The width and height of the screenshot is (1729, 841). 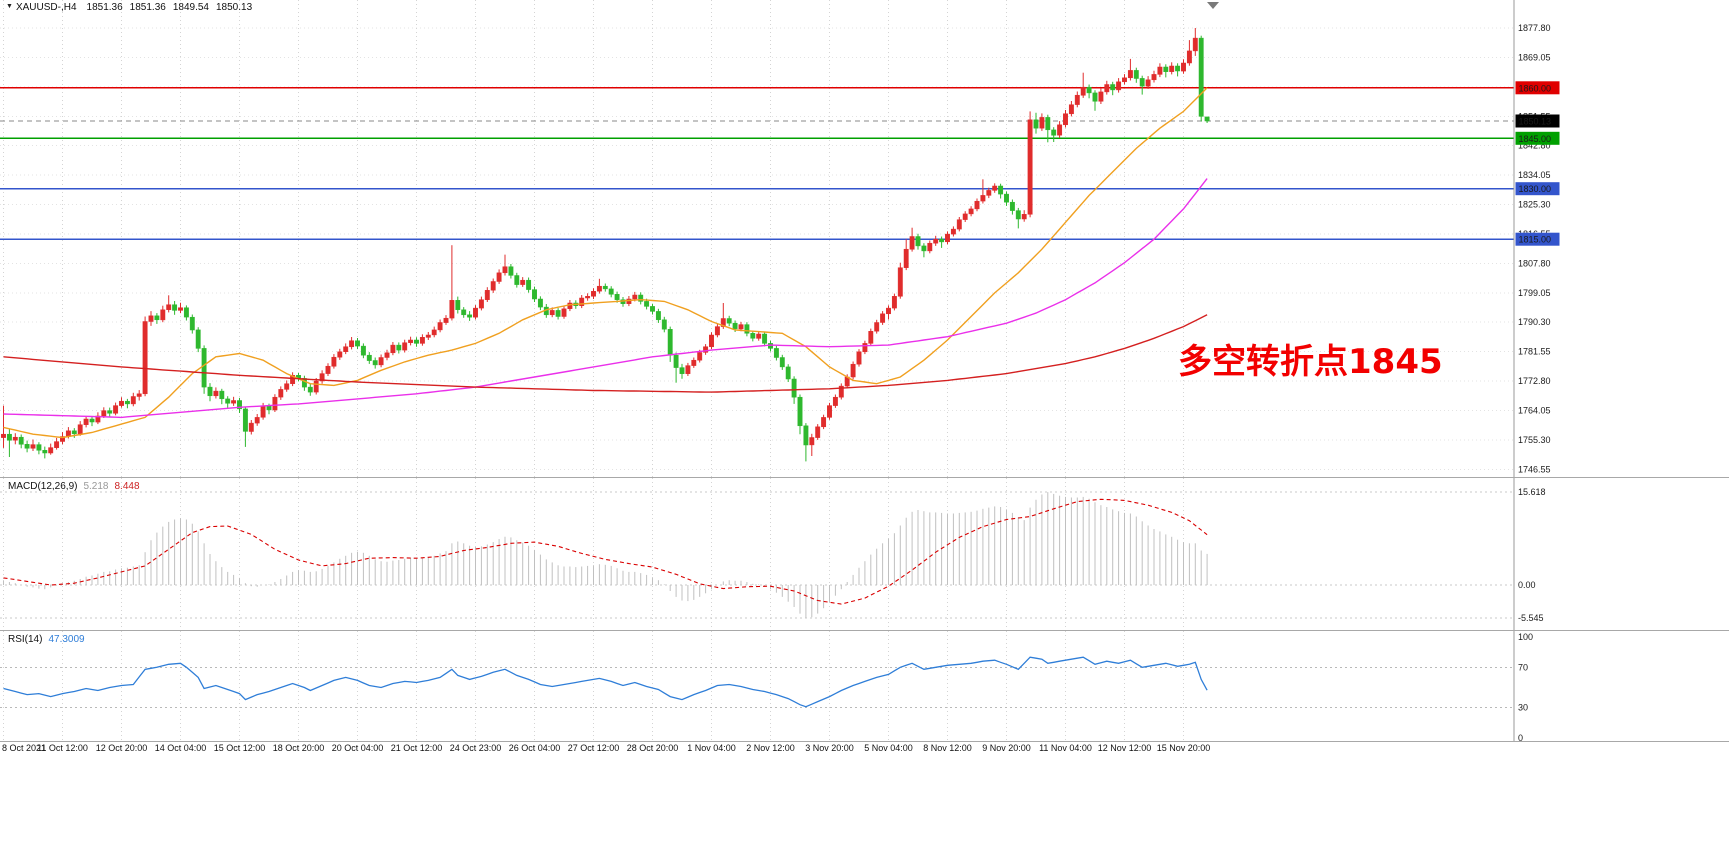 What do you see at coordinates (1534, 57) in the screenshot?
I see `price-tick-label: 1869.05` at bounding box center [1534, 57].